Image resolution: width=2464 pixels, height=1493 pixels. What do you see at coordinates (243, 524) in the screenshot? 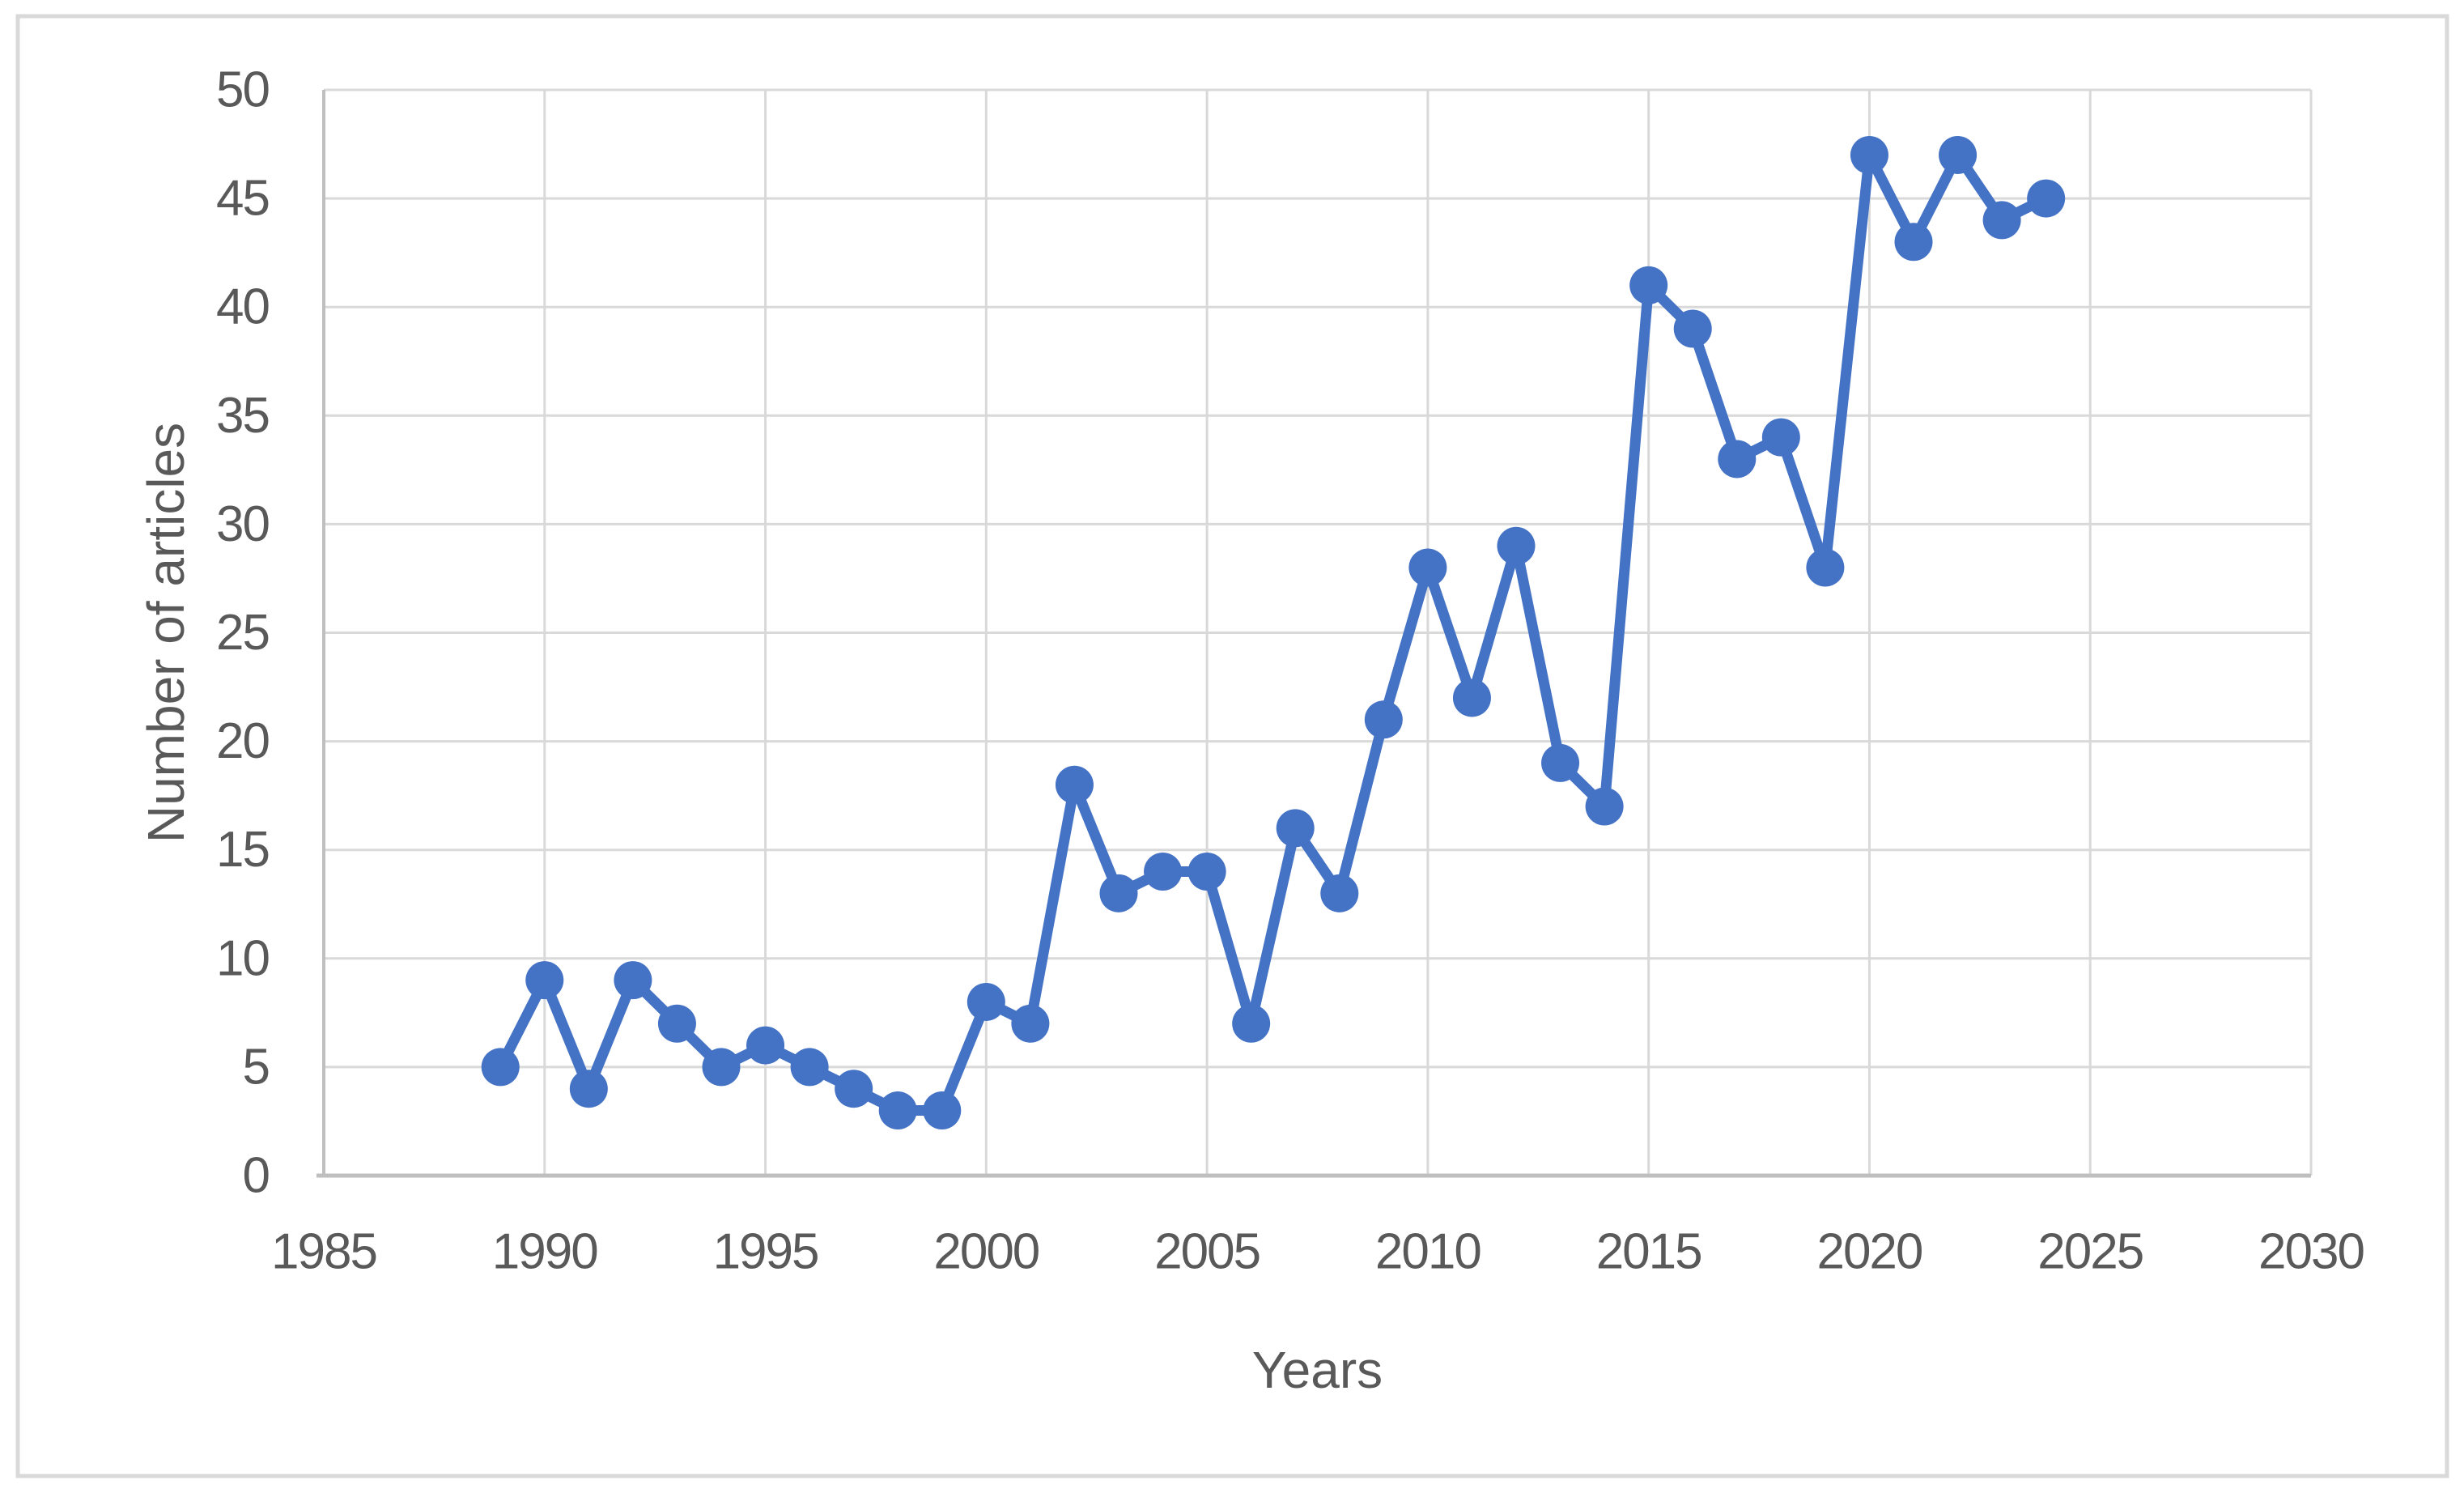
I see `y-tick-label: 30` at bounding box center [243, 524].